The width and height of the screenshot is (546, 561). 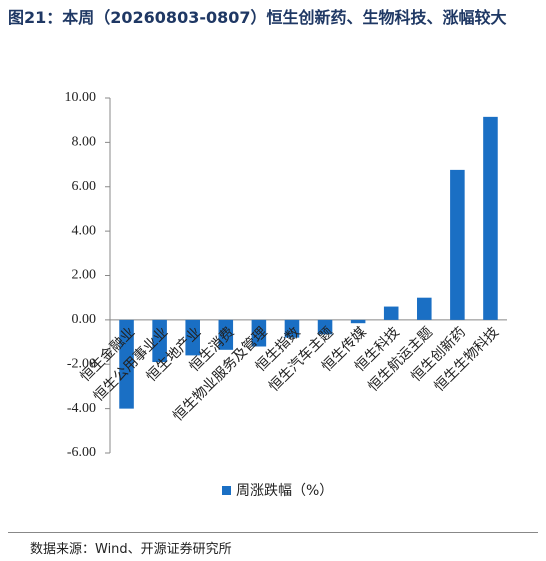 I want to click on legend-label: 周涨跌幅（%）, so click(x=284, y=491).